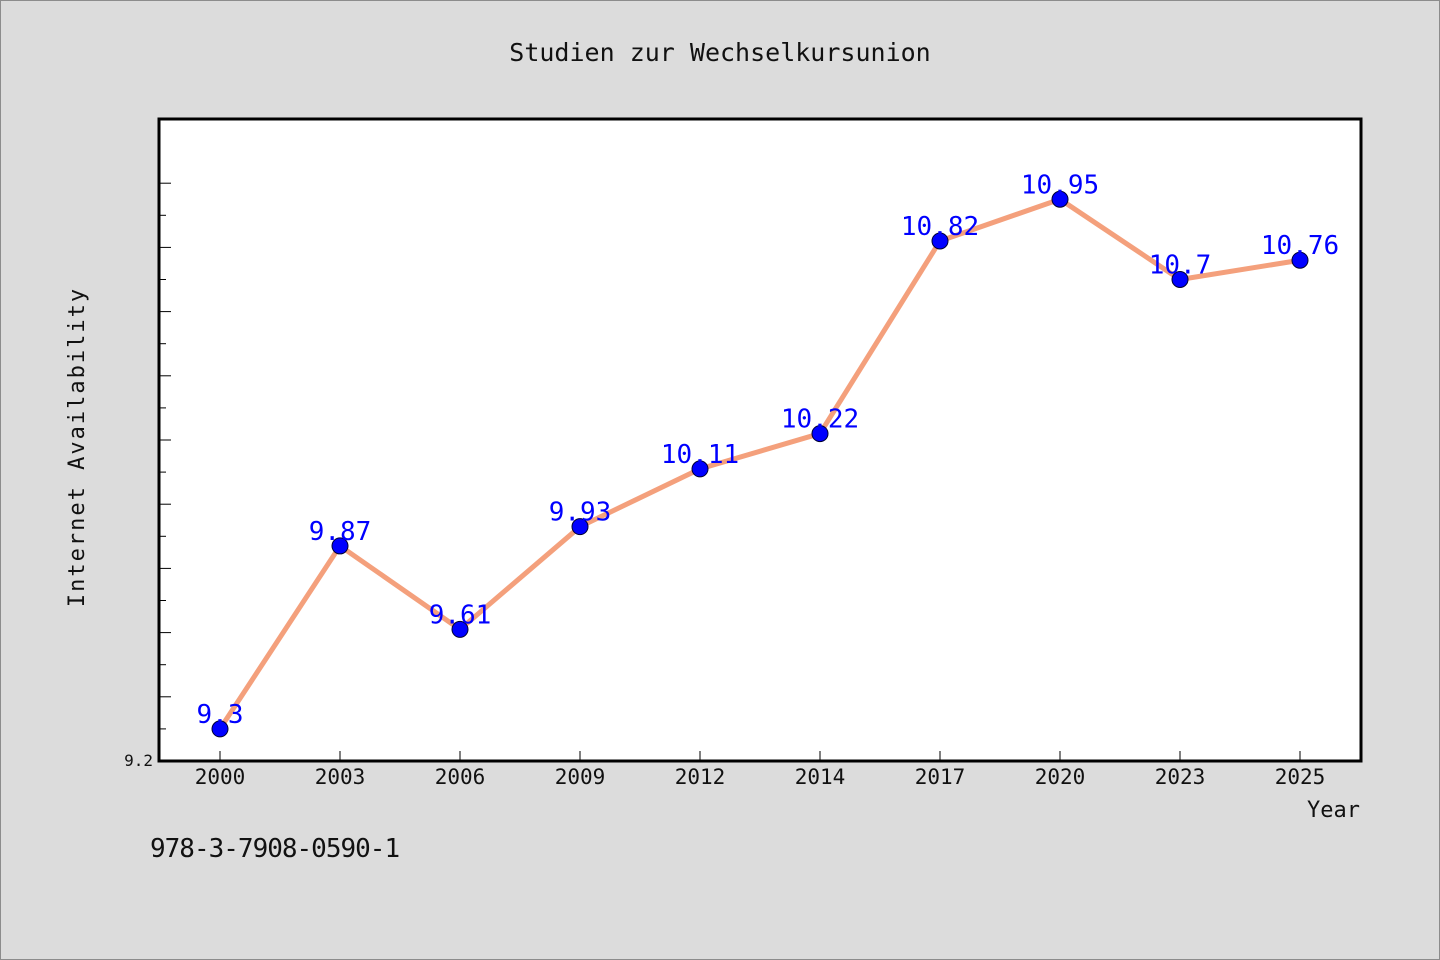 This screenshot has width=1440, height=960. What do you see at coordinates (1180, 266) in the screenshot?
I see `data-label: 10.7` at bounding box center [1180, 266].